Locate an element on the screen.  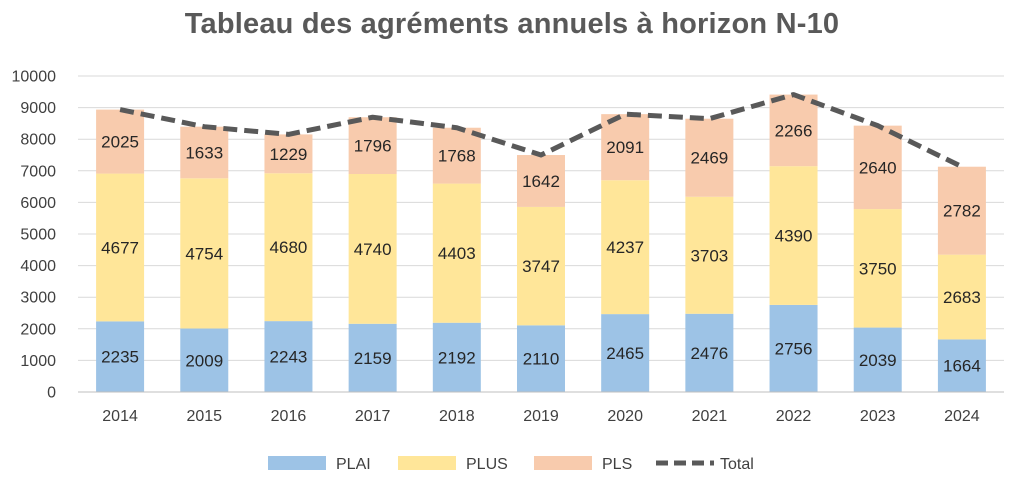
data-label-plai: 2465 is located at coordinates (625, 353).